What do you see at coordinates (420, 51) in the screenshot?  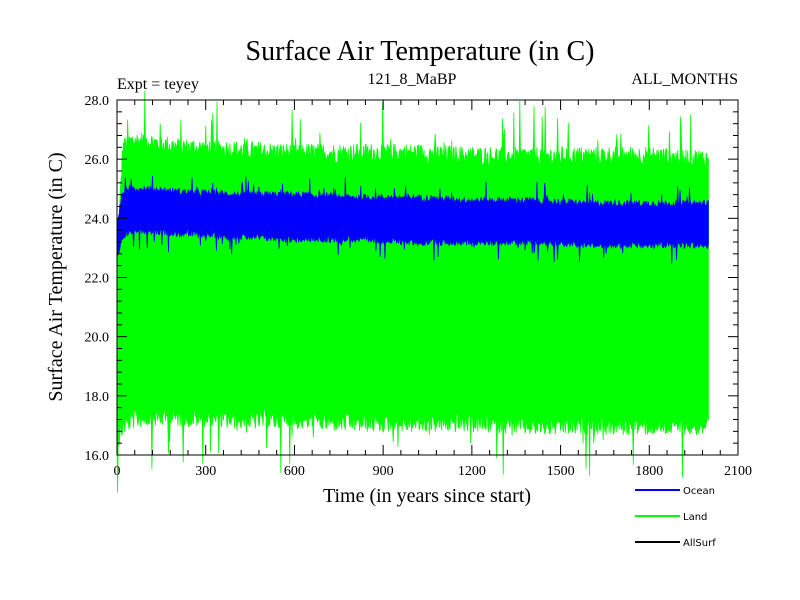 I see `chart-title: Surface Air Temperature (in C)` at bounding box center [420, 51].